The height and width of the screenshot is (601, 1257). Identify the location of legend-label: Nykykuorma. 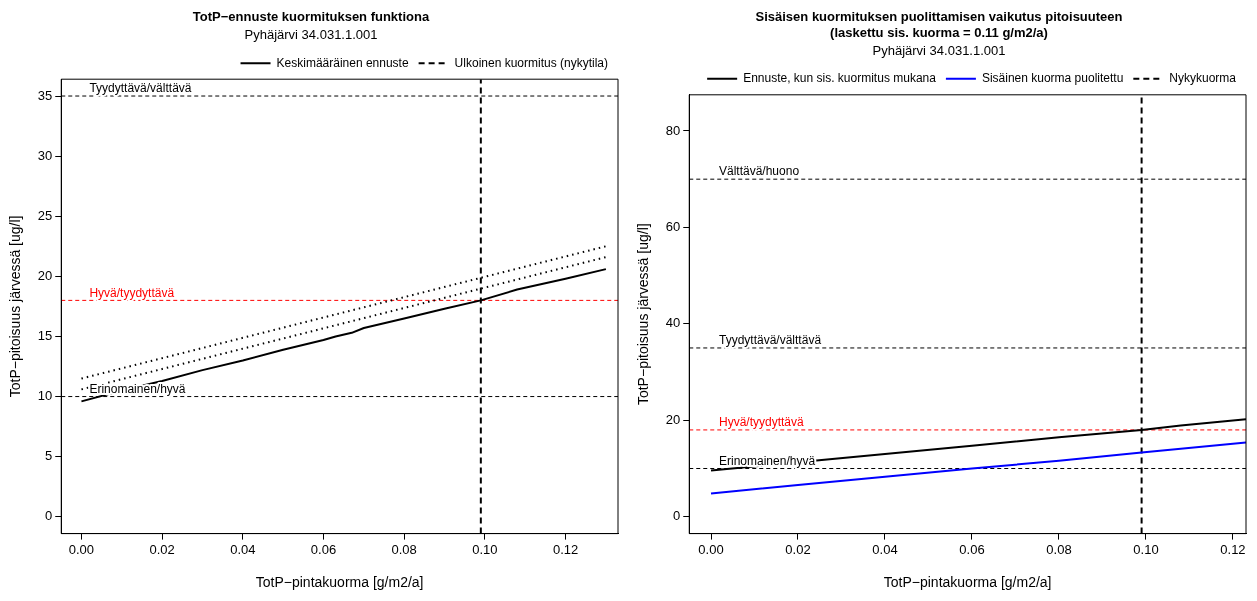
(1203, 78).